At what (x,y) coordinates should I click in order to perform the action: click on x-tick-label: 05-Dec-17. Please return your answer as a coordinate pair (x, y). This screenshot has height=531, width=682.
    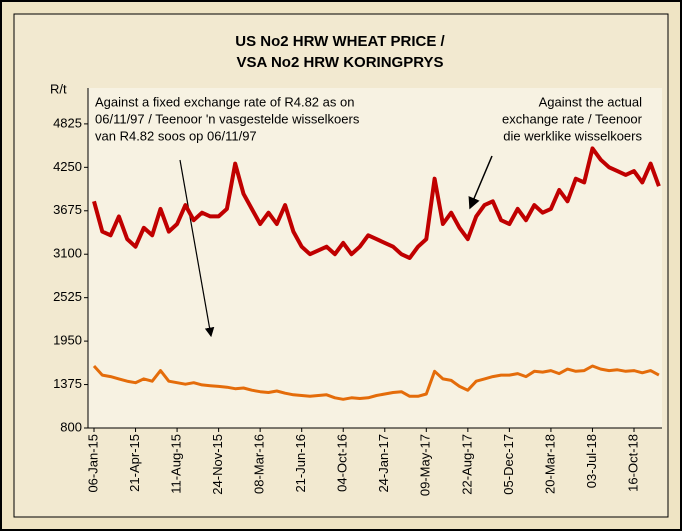
    Looking at the image, I should click on (508, 464).